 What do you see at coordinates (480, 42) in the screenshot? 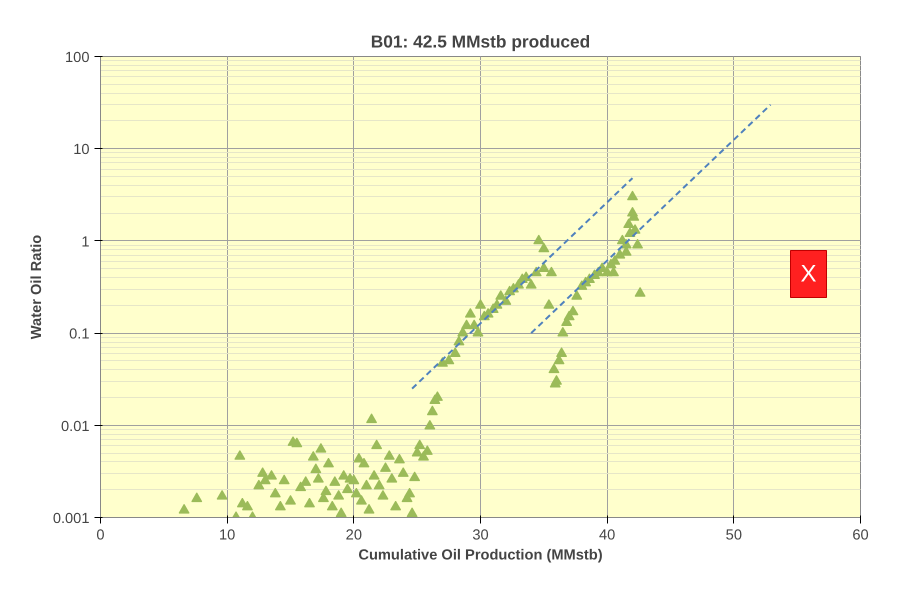
I see `chart-title: B01: 42.5 MMstb produced` at bounding box center [480, 42].